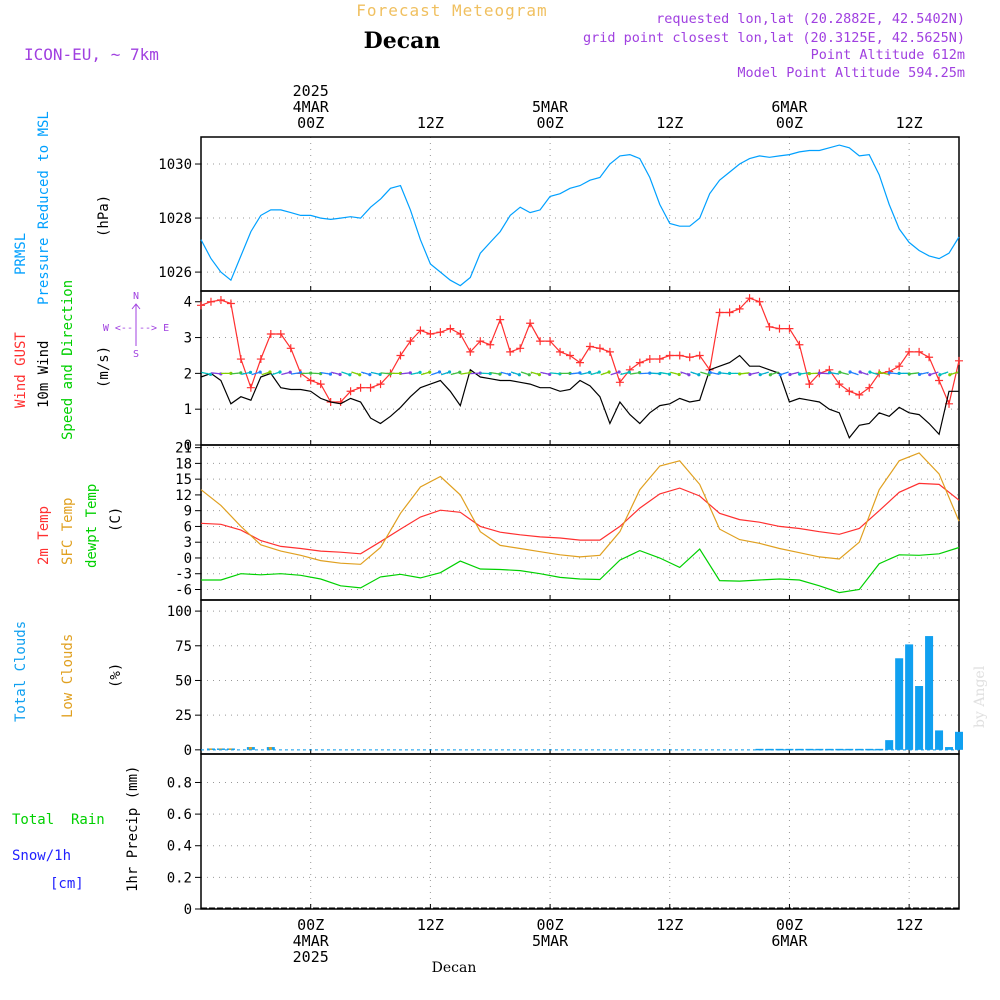 The width and height of the screenshot is (1000, 1000). Describe the element at coordinates (810, 19) in the screenshot. I see `requested-coords: requested lon,lat (20.2882E, 42.5402N)` at that location.